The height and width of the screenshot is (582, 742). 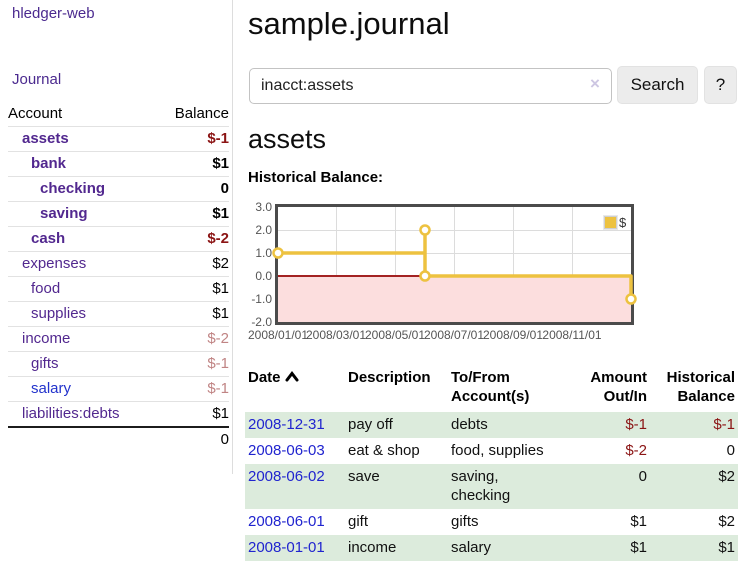 What do you see at coordinates (605, 425) in the screenshot?
I see `transaction-amount: $-1` at bounding box center [605, 425].